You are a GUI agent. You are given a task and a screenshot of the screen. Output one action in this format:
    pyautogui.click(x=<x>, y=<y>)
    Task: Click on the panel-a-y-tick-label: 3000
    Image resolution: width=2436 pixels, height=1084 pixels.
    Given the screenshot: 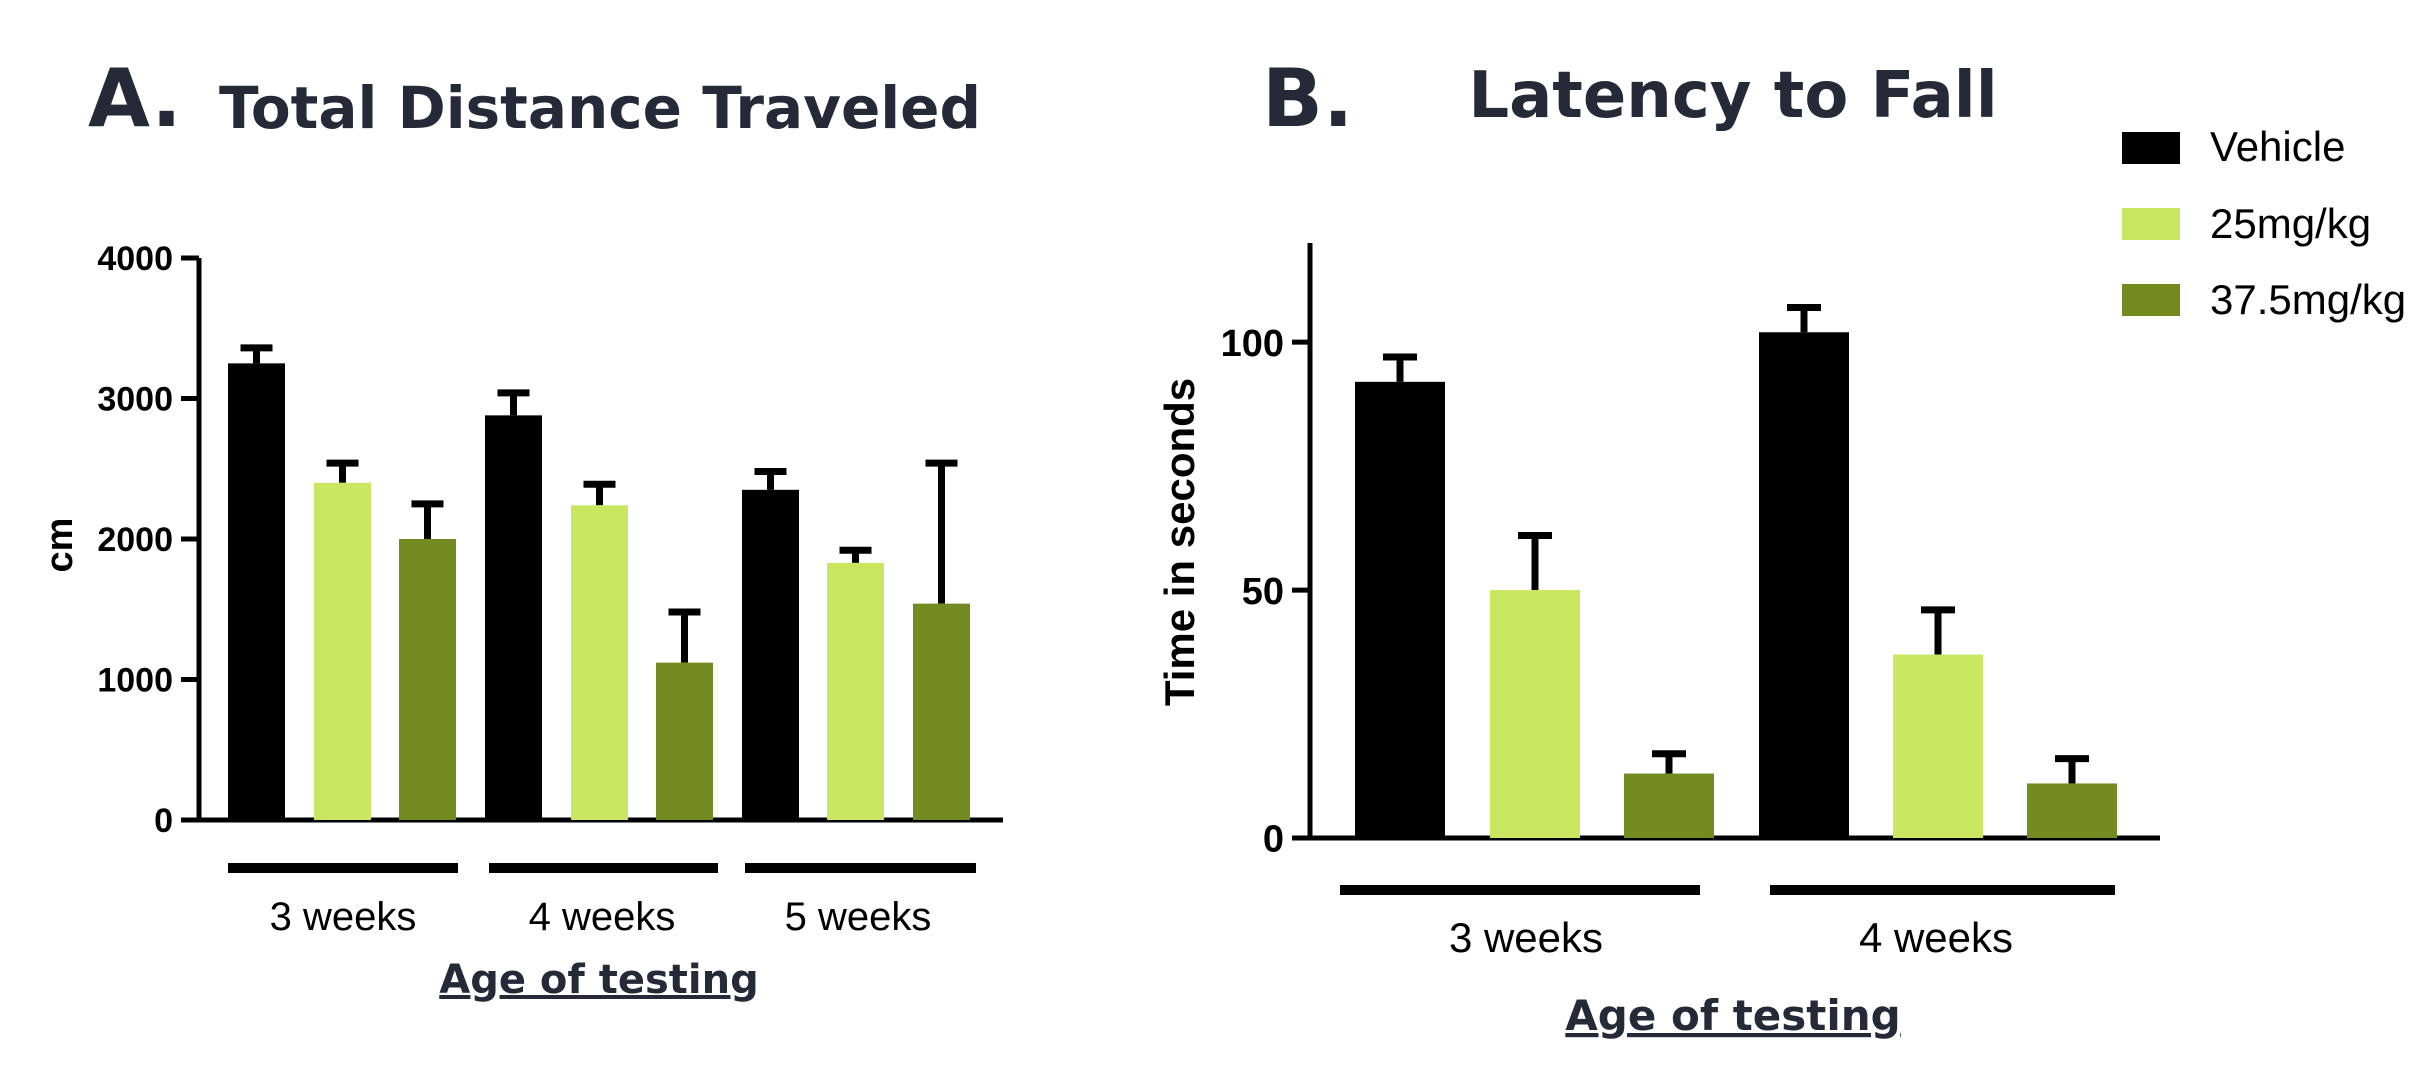 What is the action you would take?
    pyautogui.click(x=135, y=400)
    